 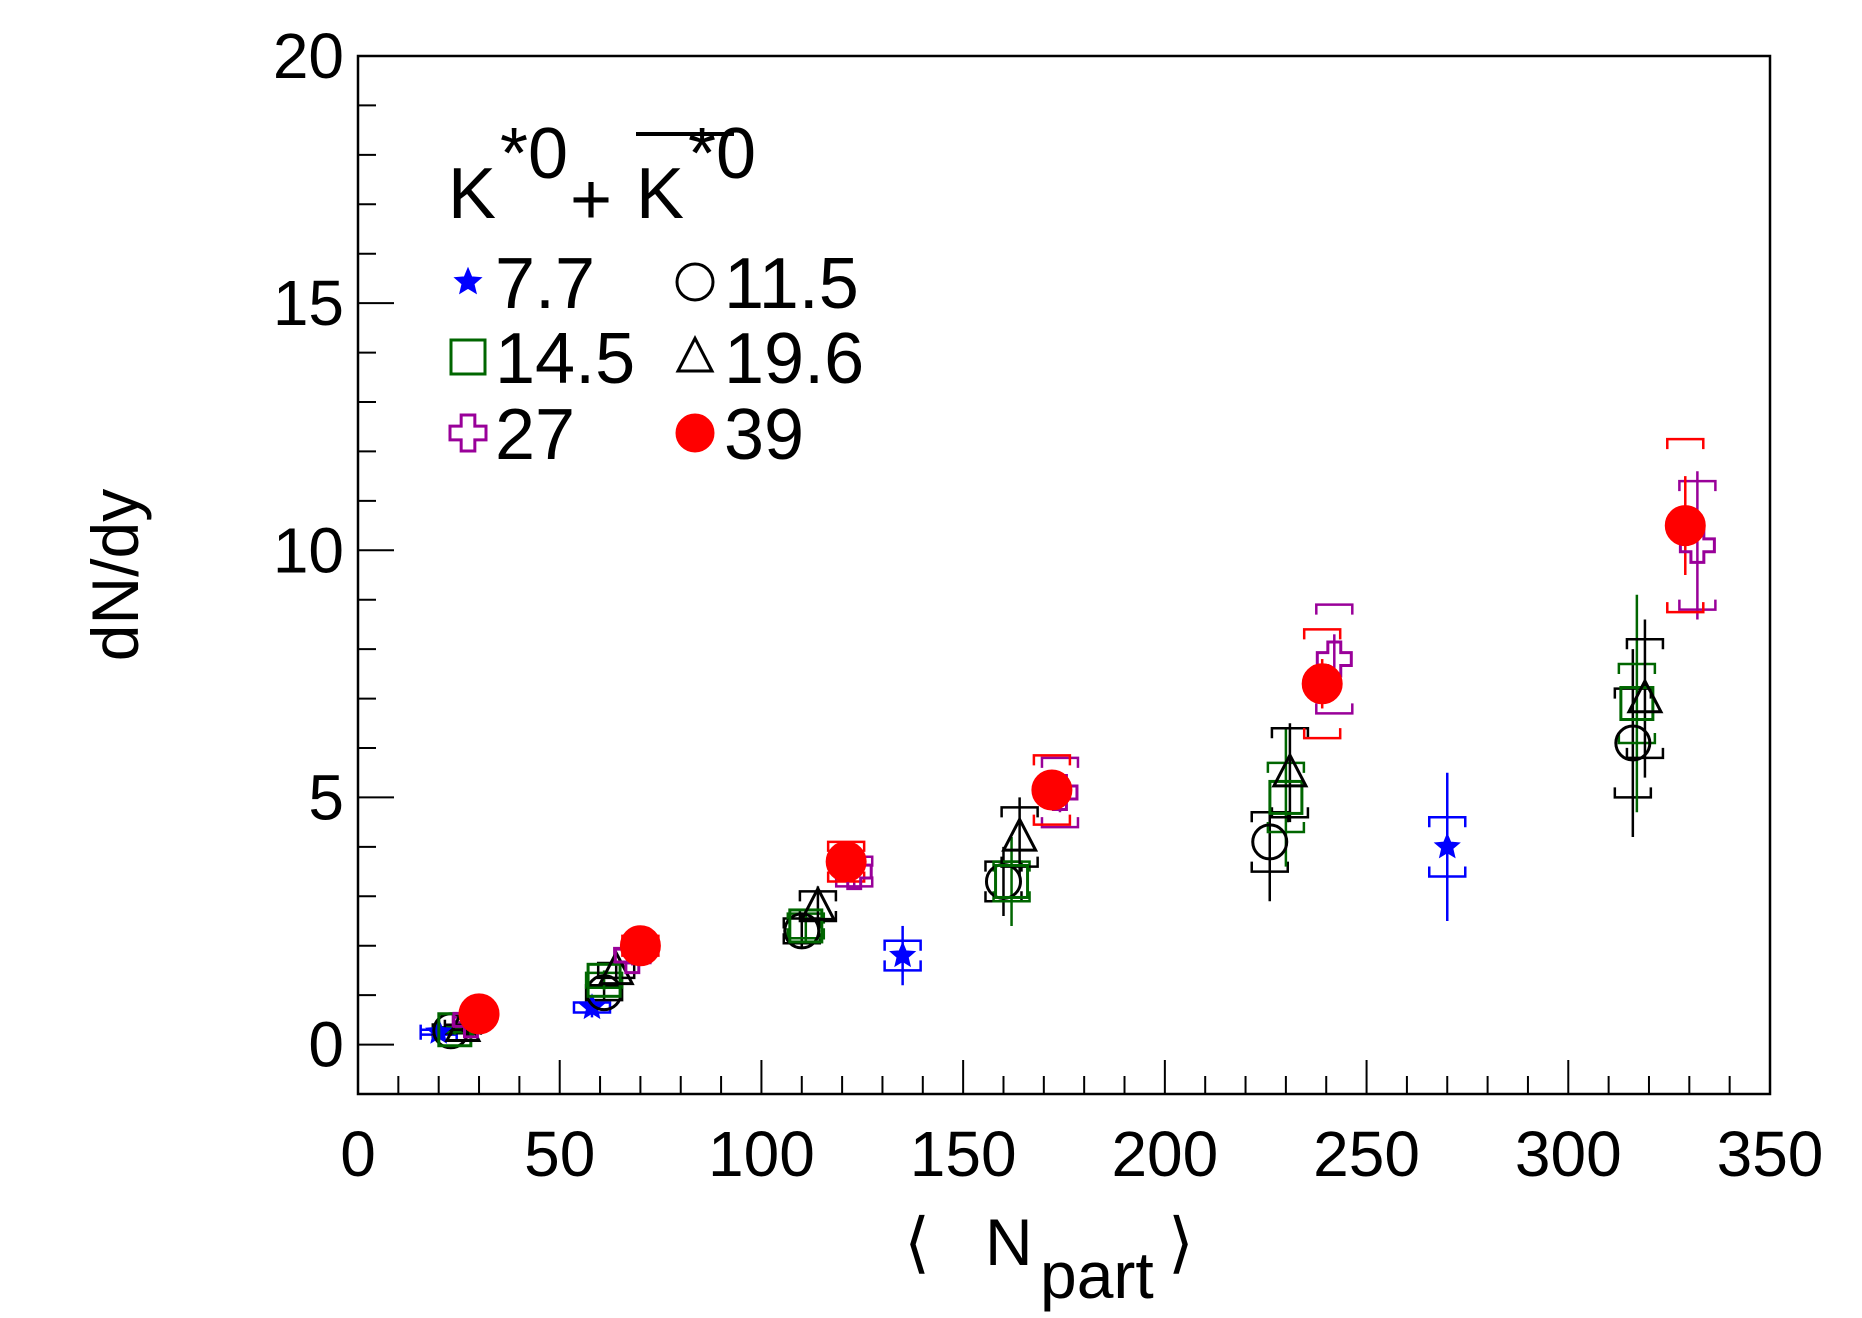 What do you see at coordinates (1770, 1154) in the screenshot?
I see `x-tick-label: 350` at bounding box center [1770, 1154].